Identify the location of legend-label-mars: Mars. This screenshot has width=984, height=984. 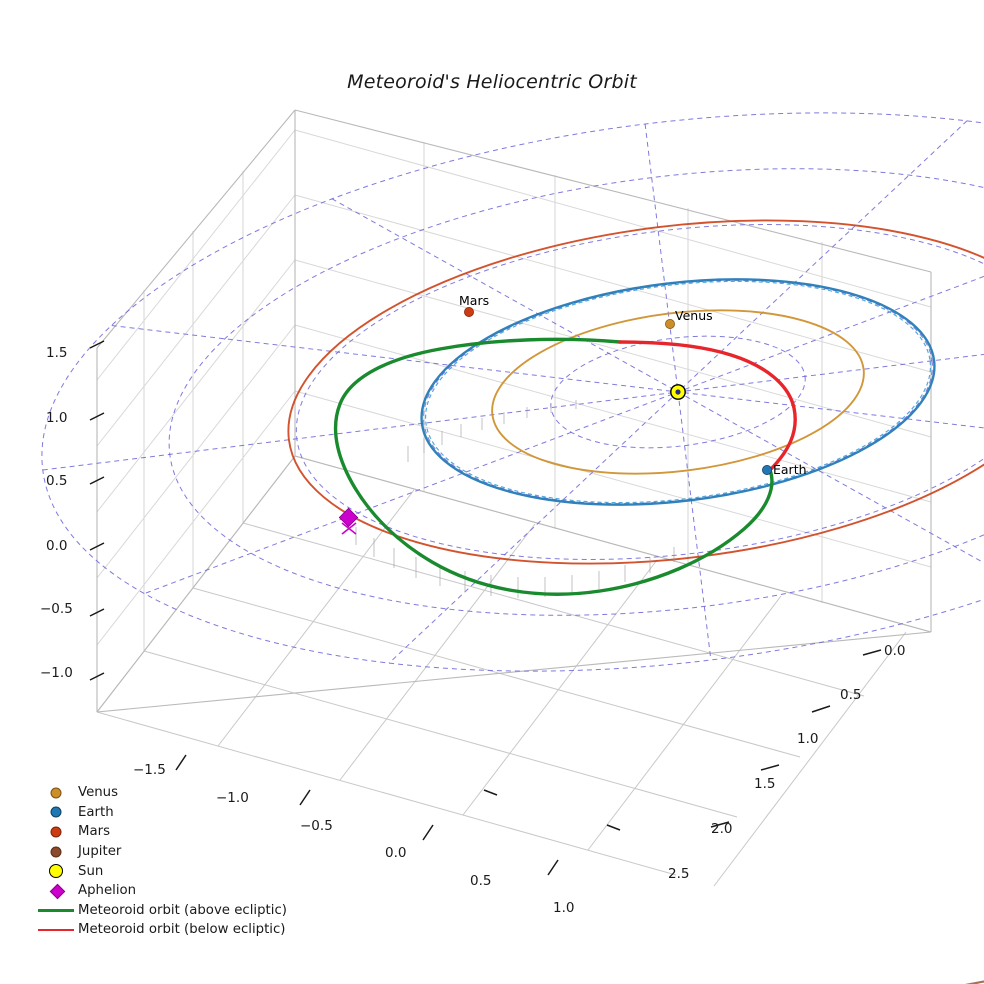
(94, 832).